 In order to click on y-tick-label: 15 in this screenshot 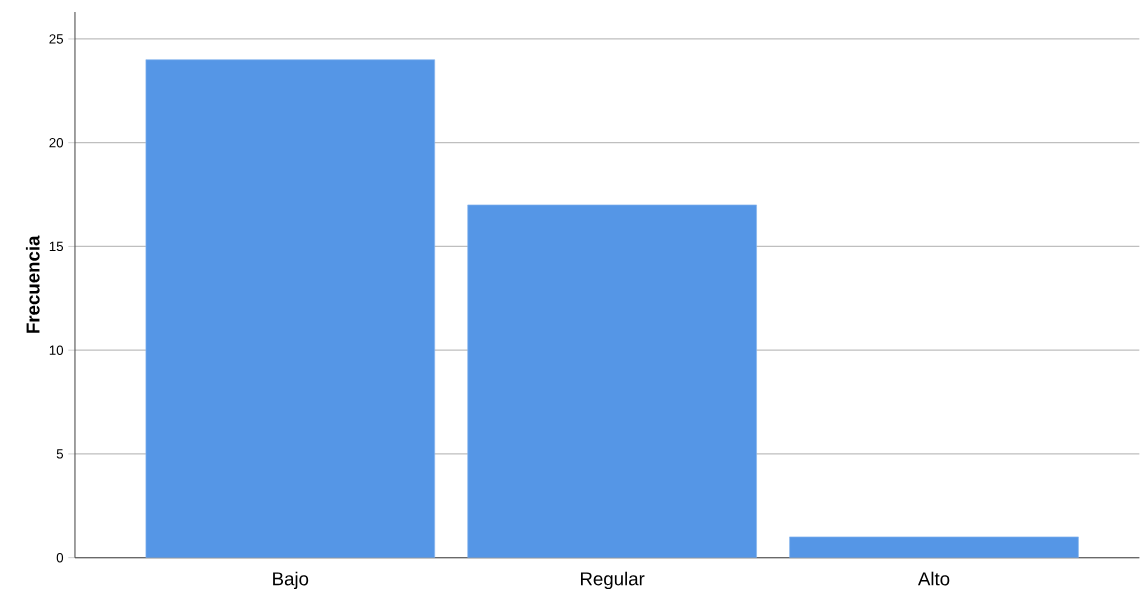, I will do `click(56, 247)`.